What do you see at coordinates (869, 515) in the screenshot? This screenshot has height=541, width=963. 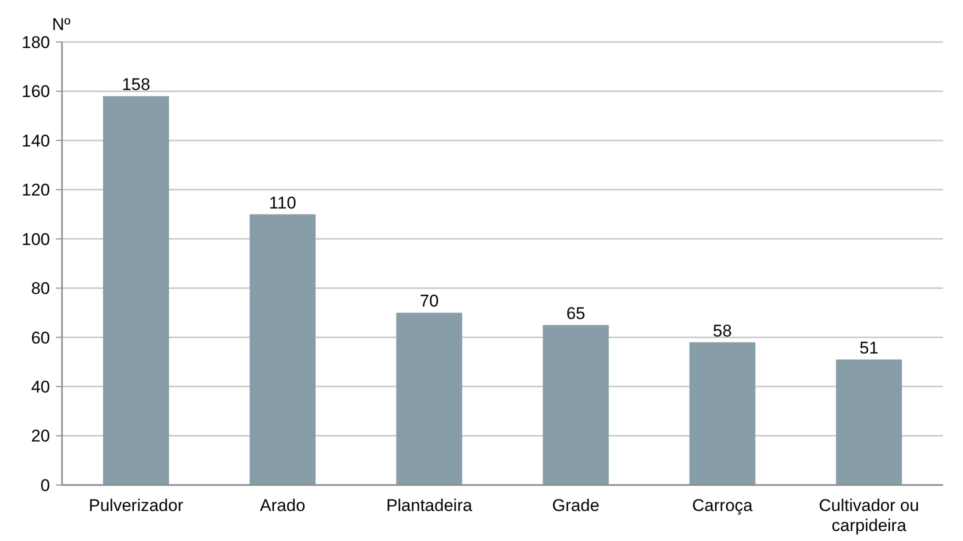 I see `x-tick-label: Cultivador ou carpideira` at bounding box center [869, 515].